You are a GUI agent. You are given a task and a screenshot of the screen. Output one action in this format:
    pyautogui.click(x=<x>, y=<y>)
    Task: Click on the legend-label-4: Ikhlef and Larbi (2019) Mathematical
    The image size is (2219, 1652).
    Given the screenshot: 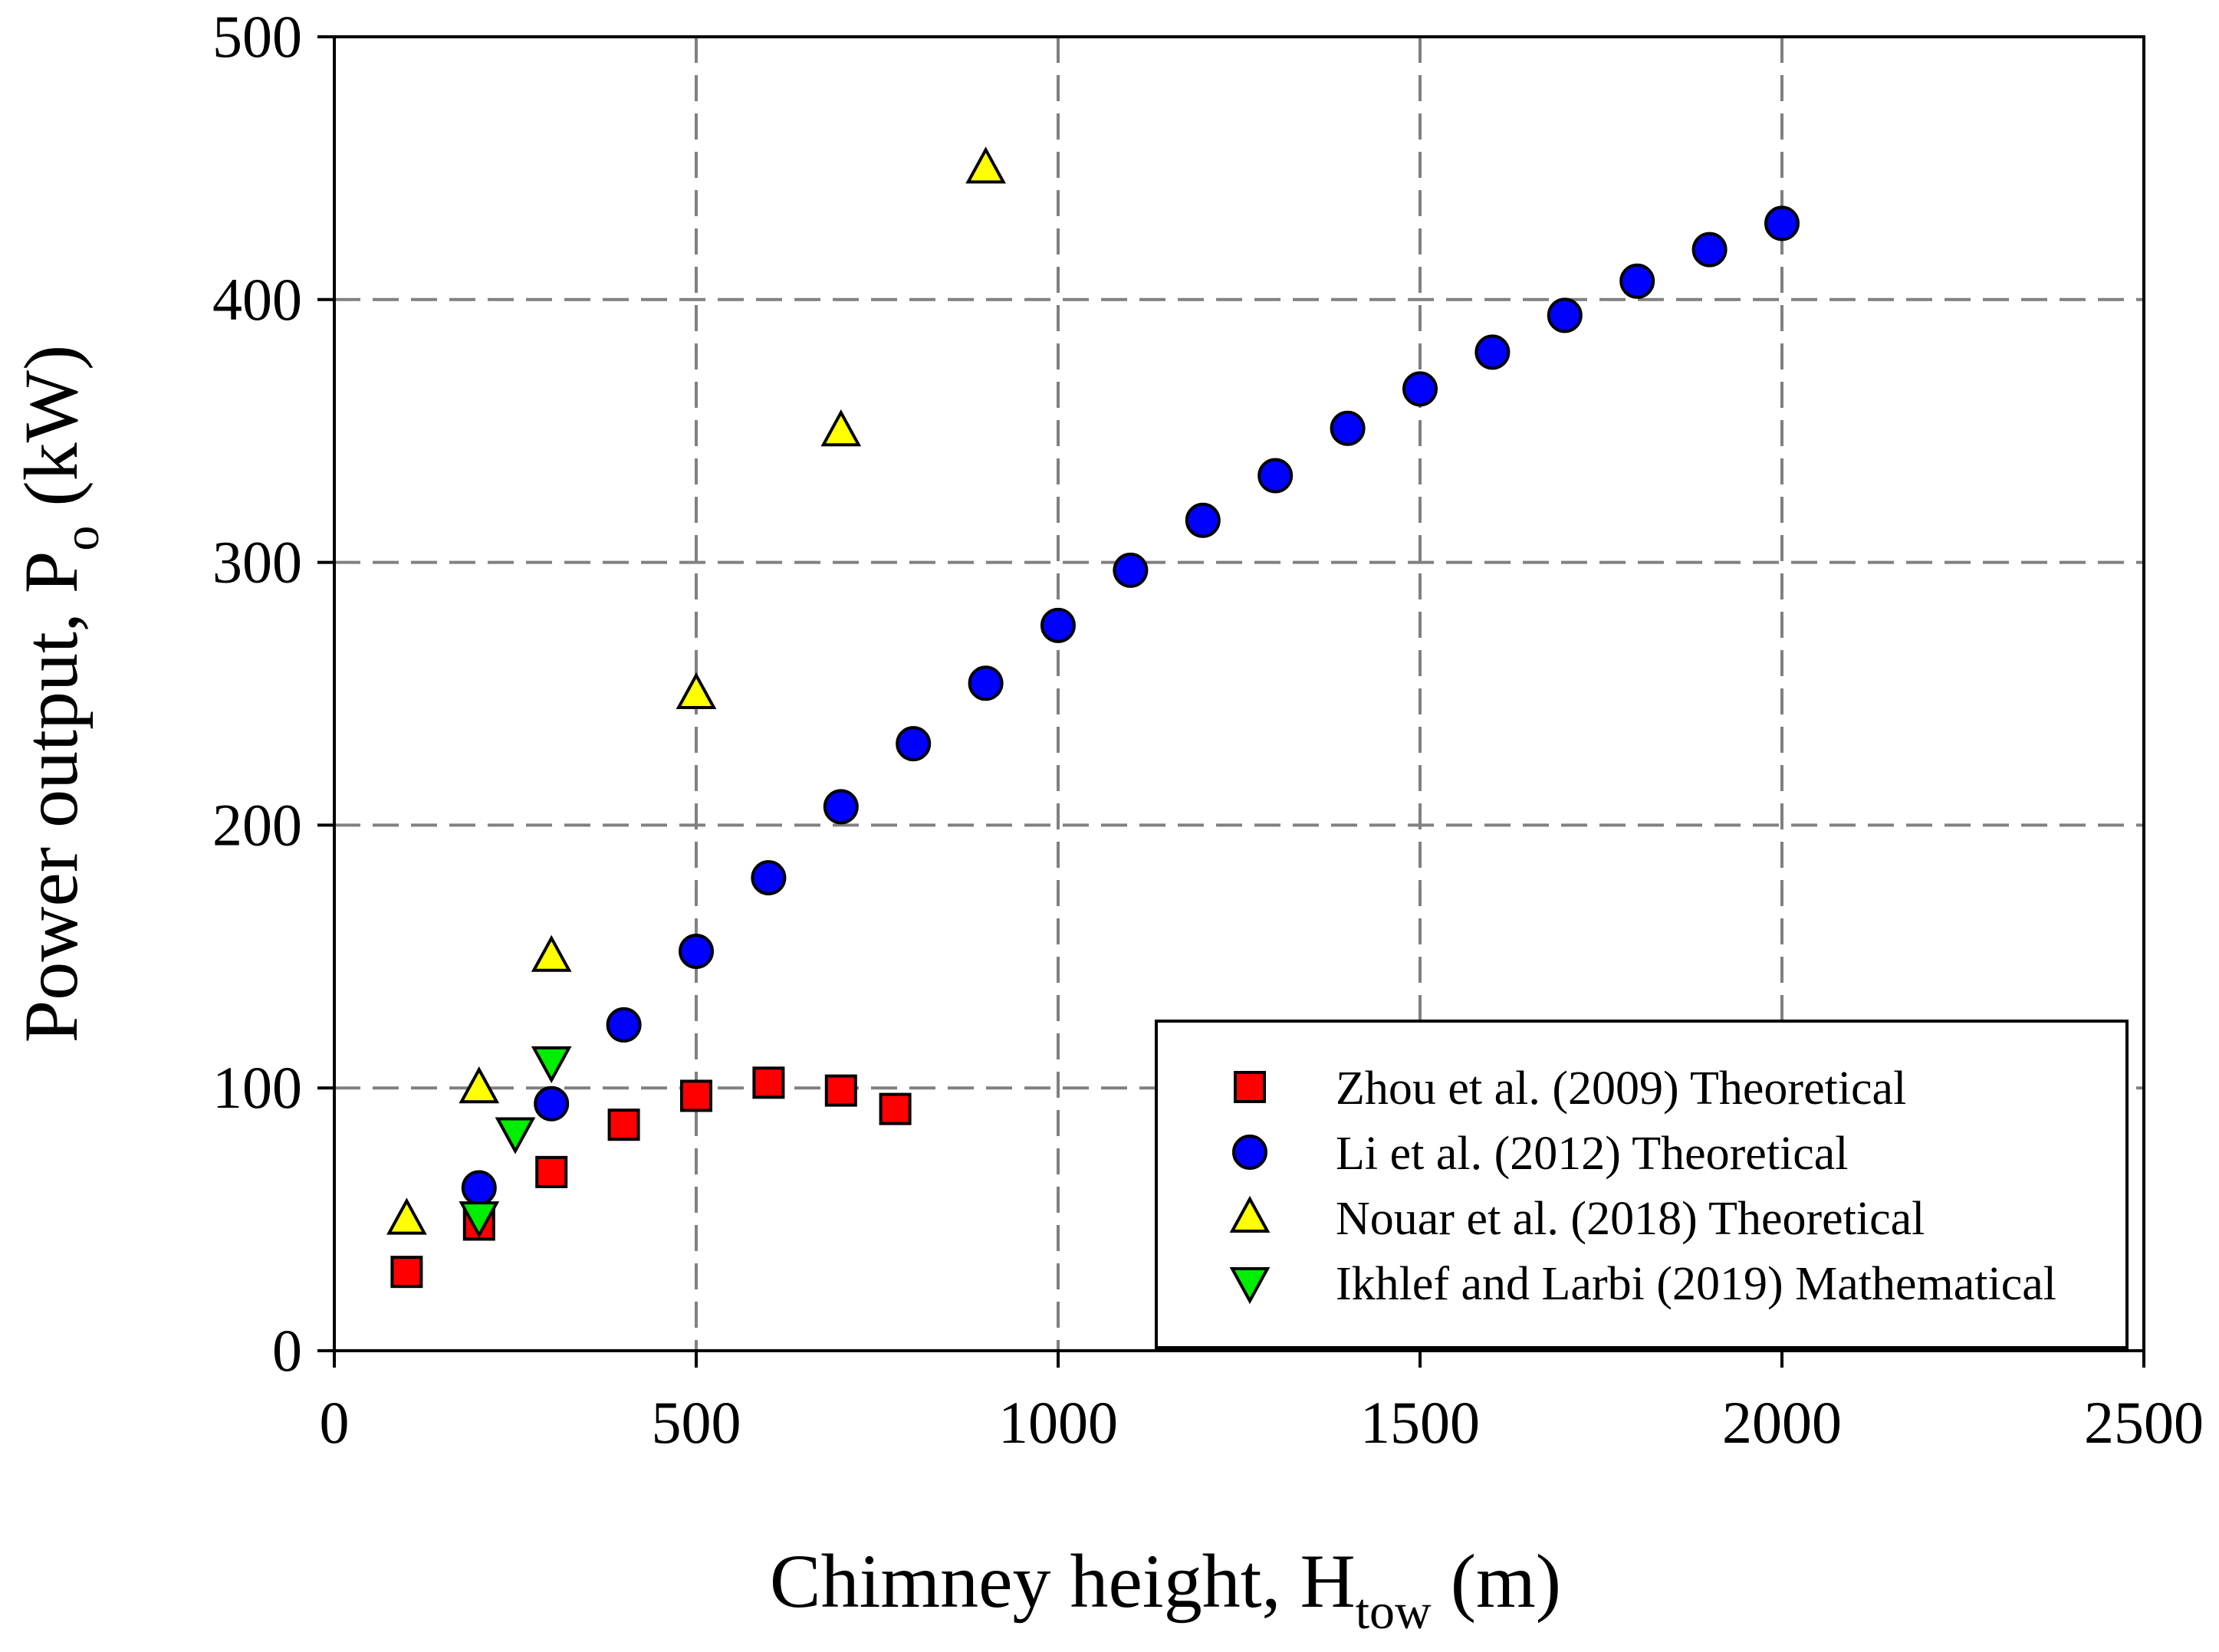 What is the action you would take?
    pyautogui.click(x=1696, y=1284)
    